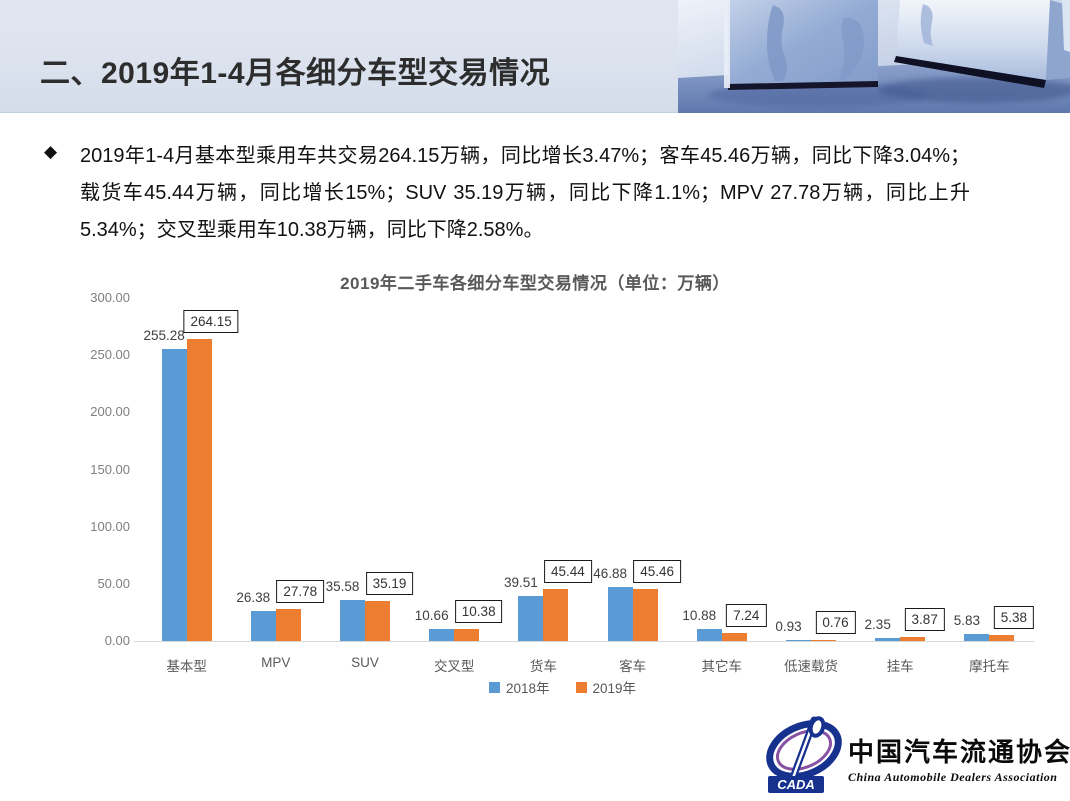 The image size is (1070, 801). I want to click on data-label-2018年-基本型: 255.28, so click(164, 335).